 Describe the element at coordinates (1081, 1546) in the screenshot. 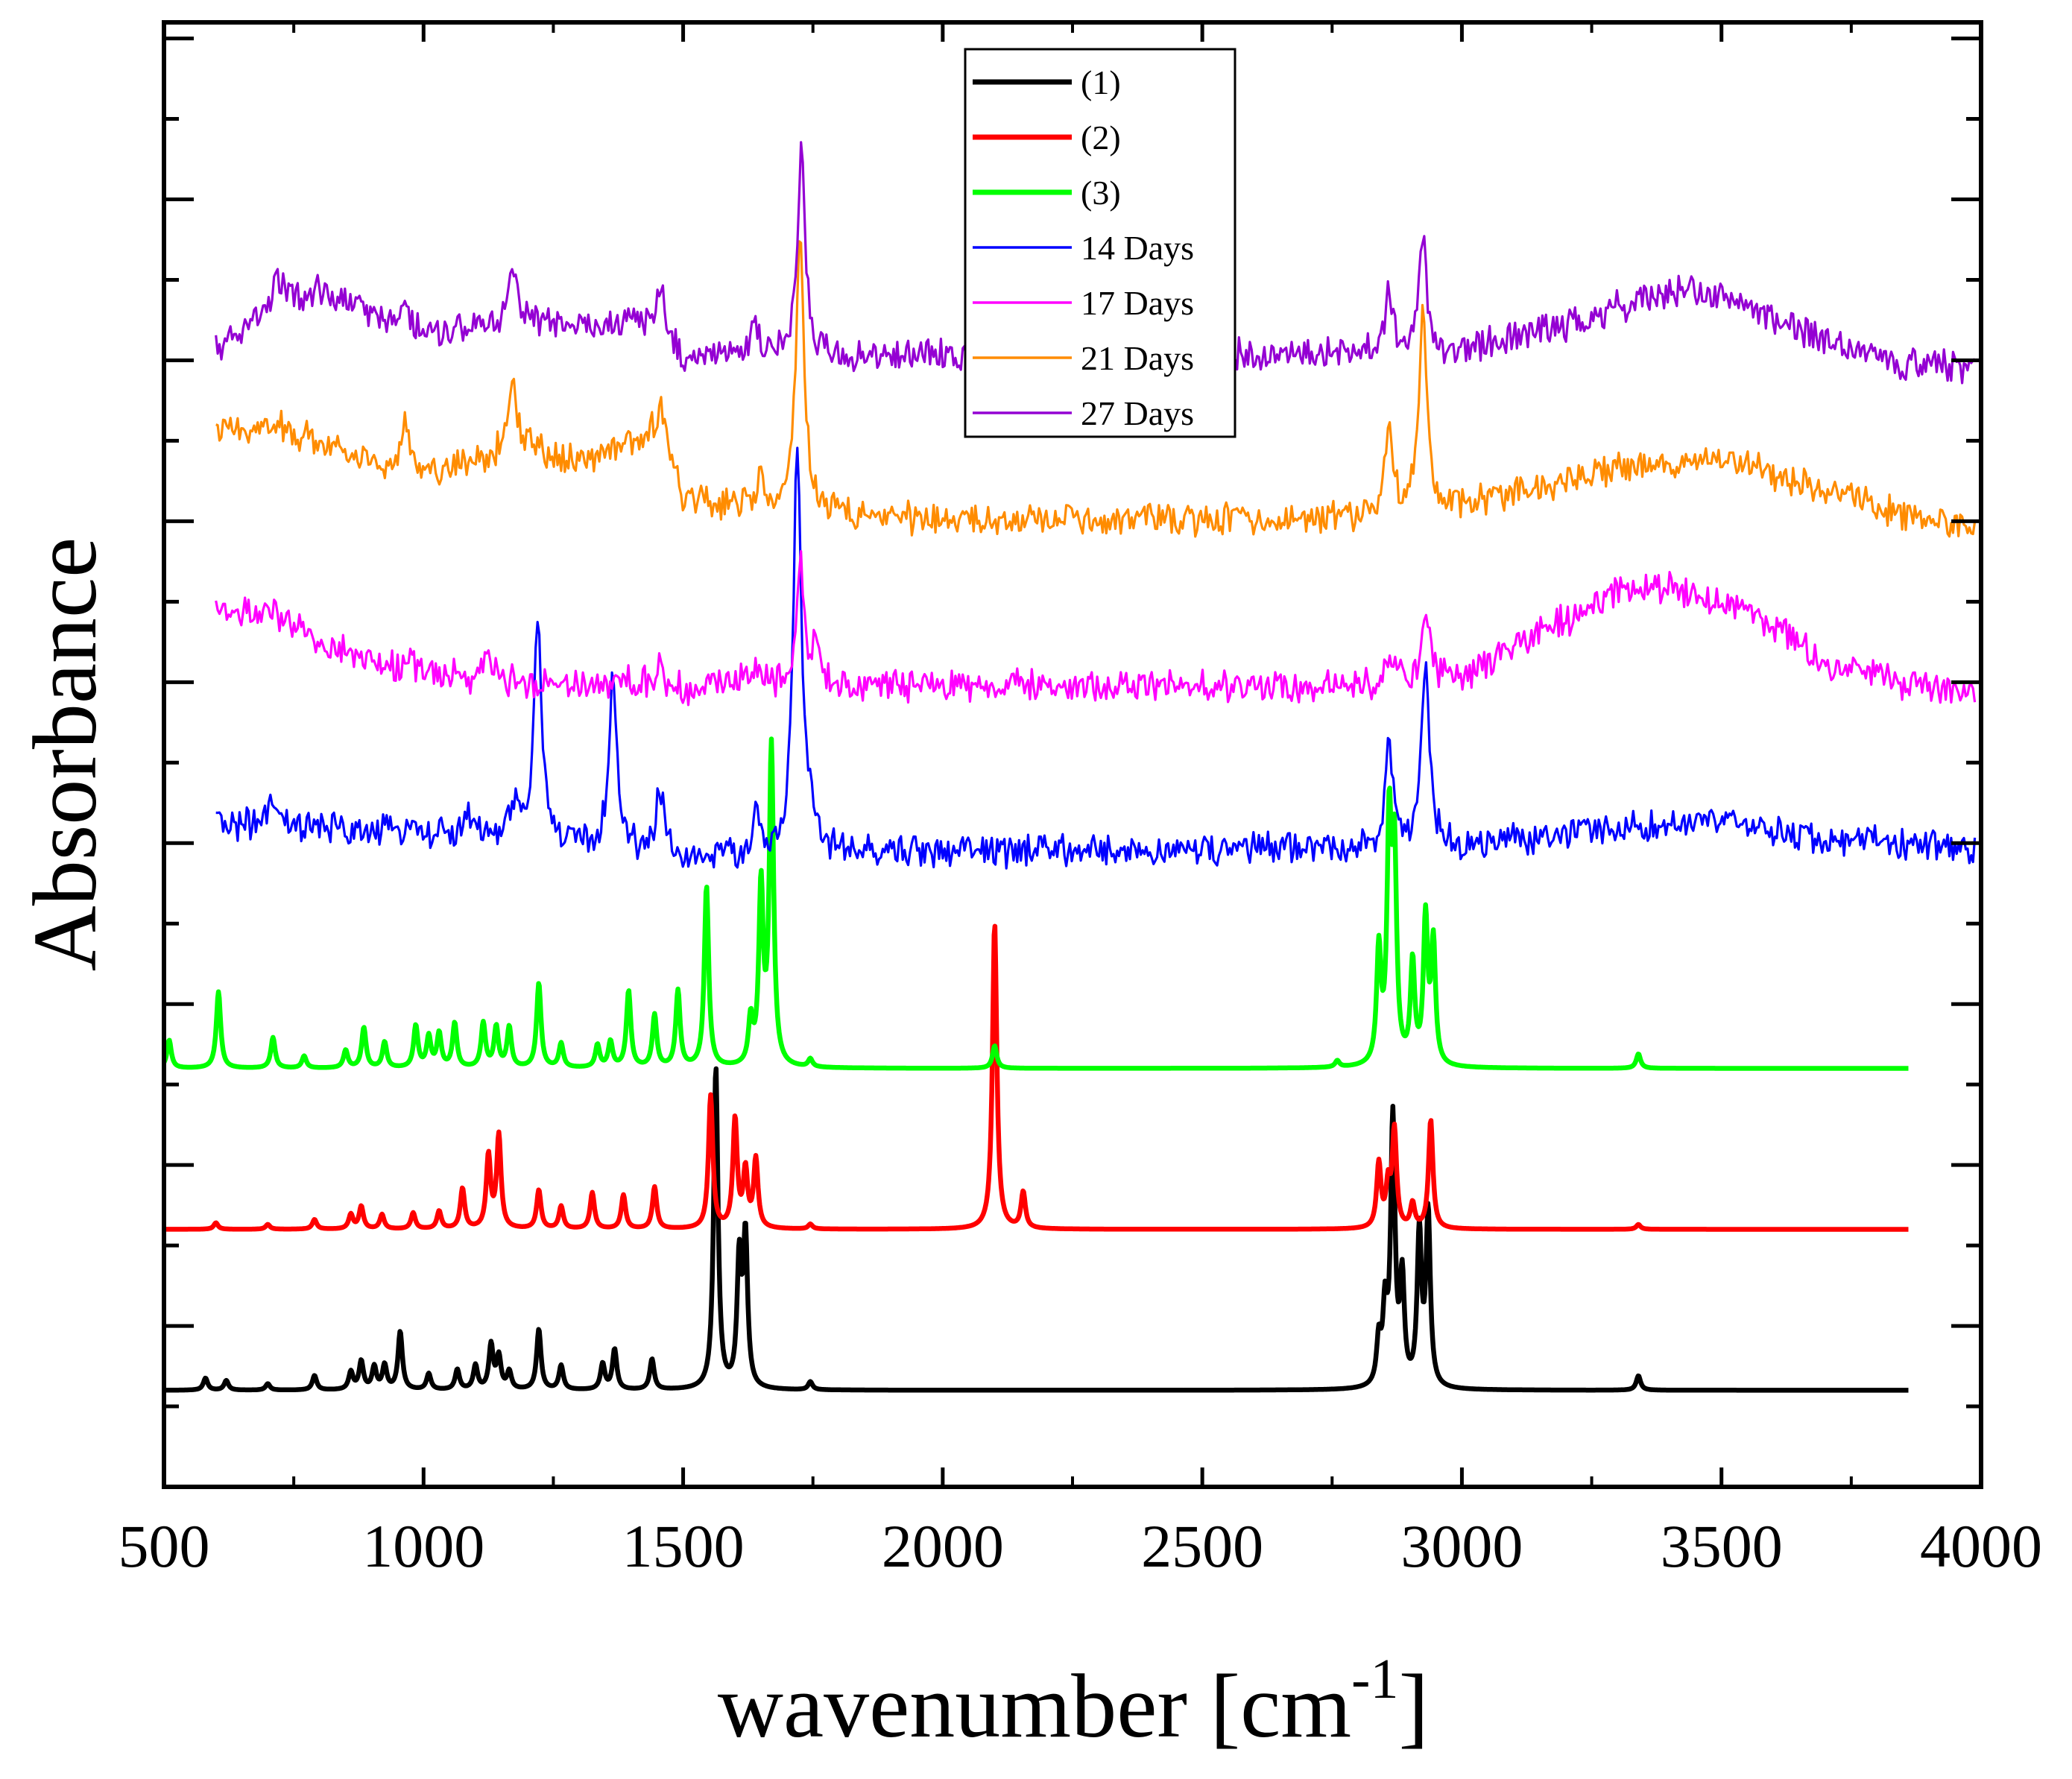

I see `x-tick-labels: 500 1000 1500 2000 2500 3000 3500 4000` at that location.